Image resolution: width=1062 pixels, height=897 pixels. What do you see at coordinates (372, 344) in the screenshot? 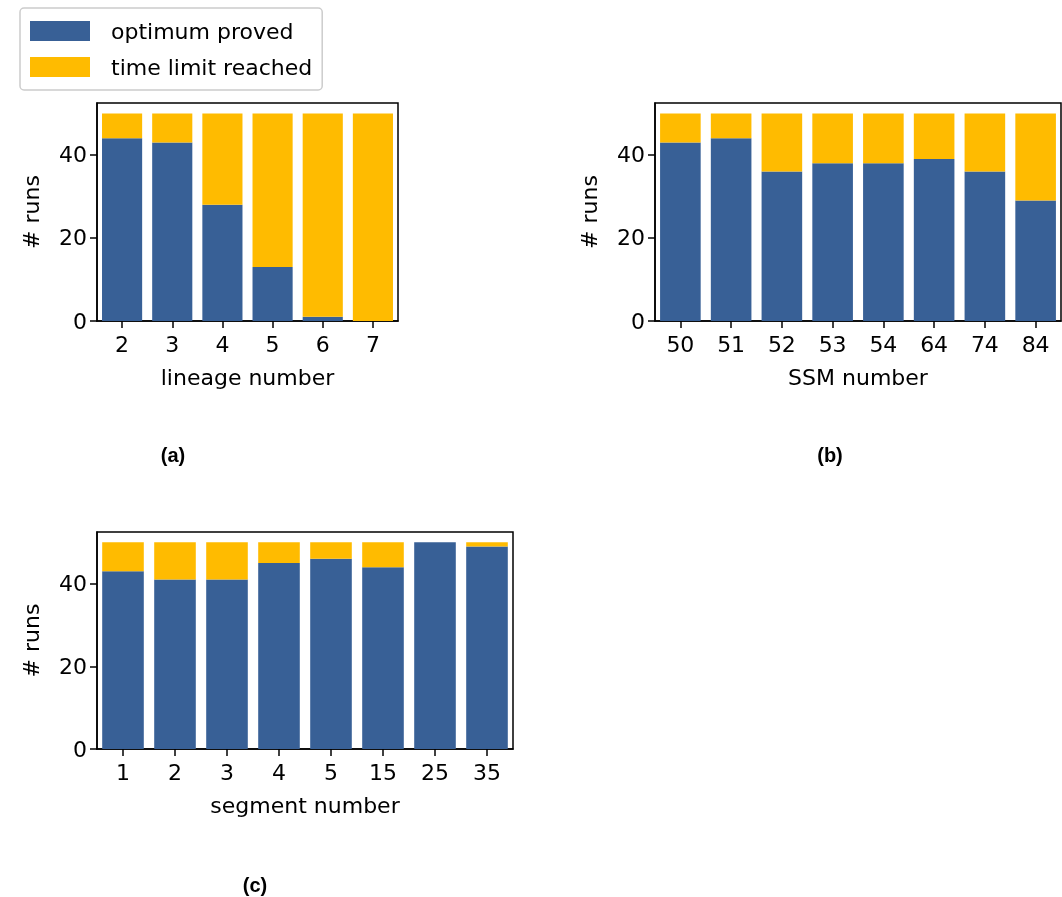
I see `x-tick-label: 7` at bounding box center [372, 344].